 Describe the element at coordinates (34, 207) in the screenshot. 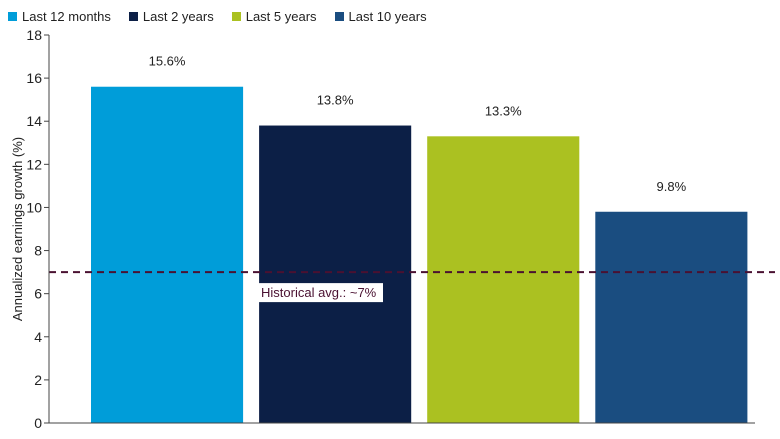

I see `y-tick-label: 10` at that location.